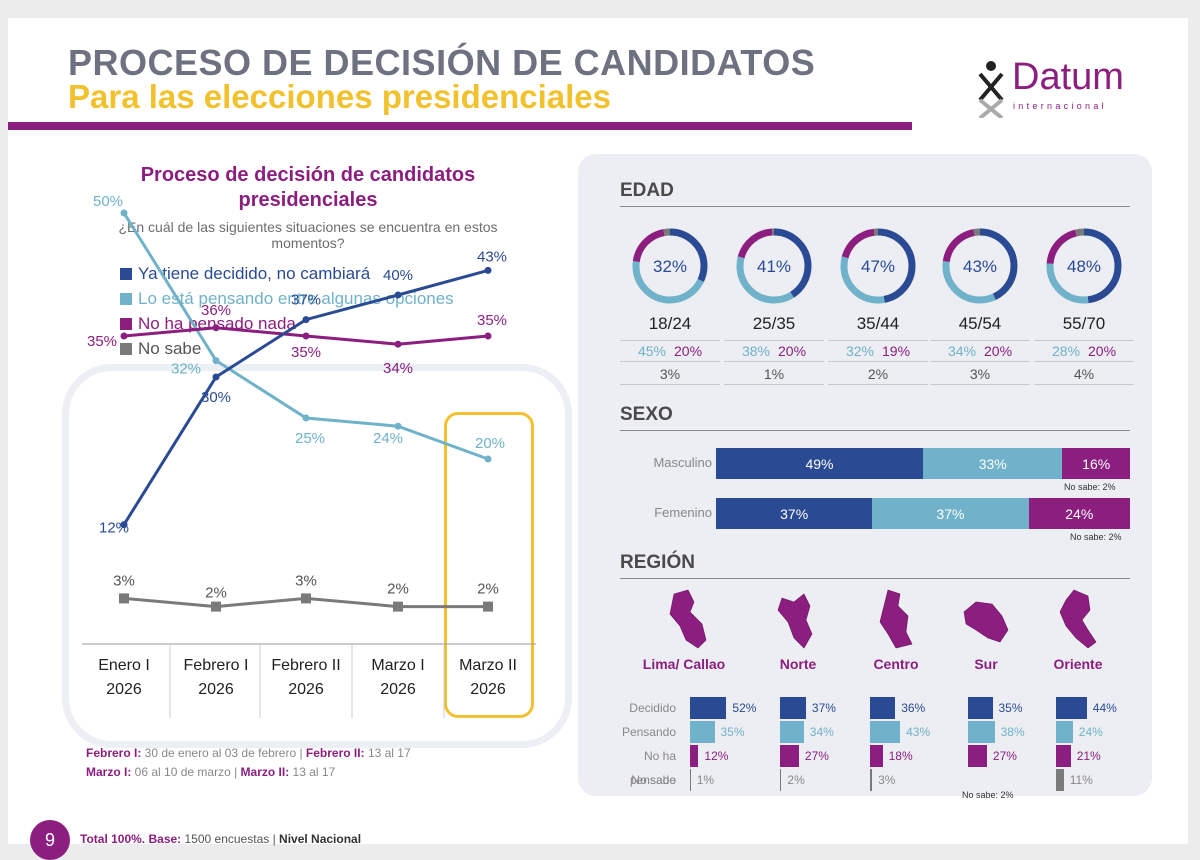 The height and width of the screenshot is (860, 1200). I want to click on edad-title: EDAD, so click(647, 190).